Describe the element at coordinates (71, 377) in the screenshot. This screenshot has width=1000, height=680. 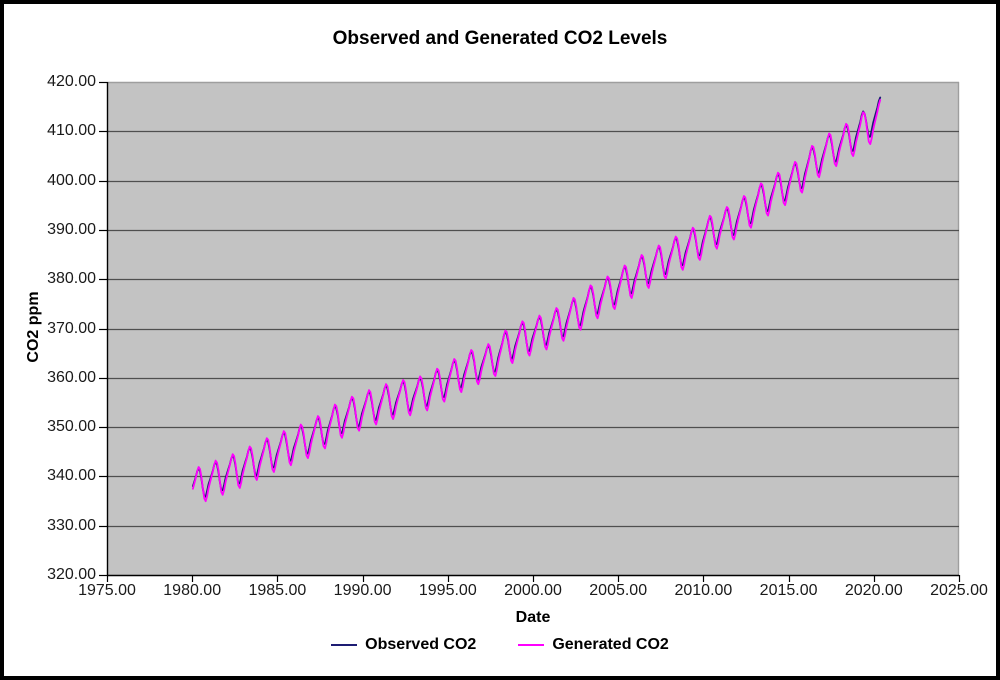
I see `y-tick-label: 360.00` at that location.